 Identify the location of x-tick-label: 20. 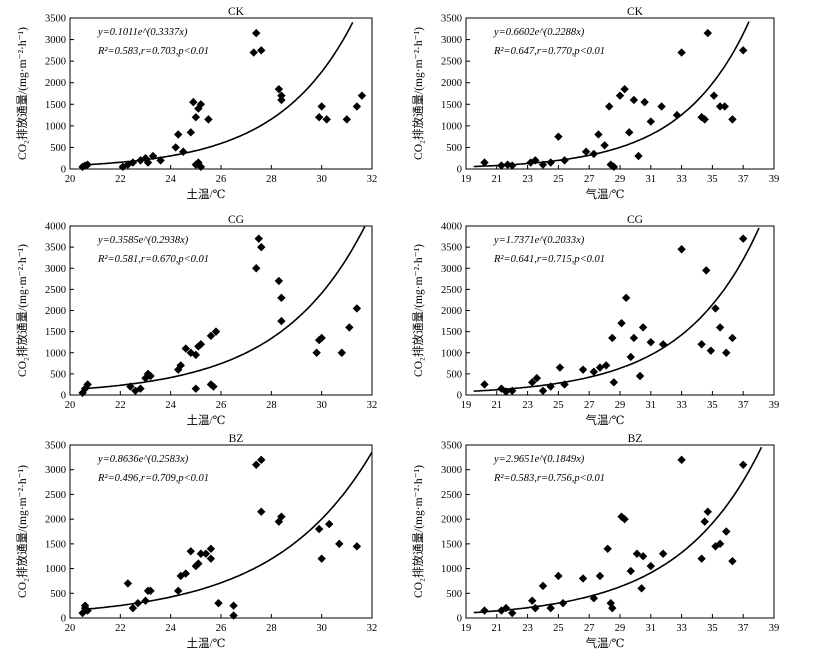
(70, 179).